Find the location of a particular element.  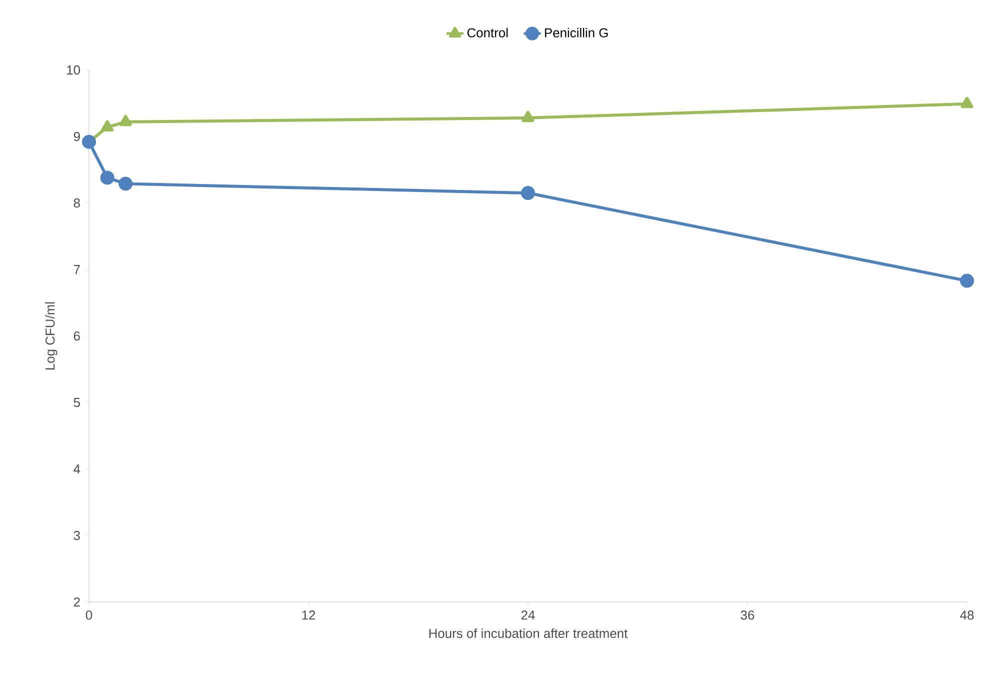

y-tick-label: 2 is located at coordinates (77, 602).